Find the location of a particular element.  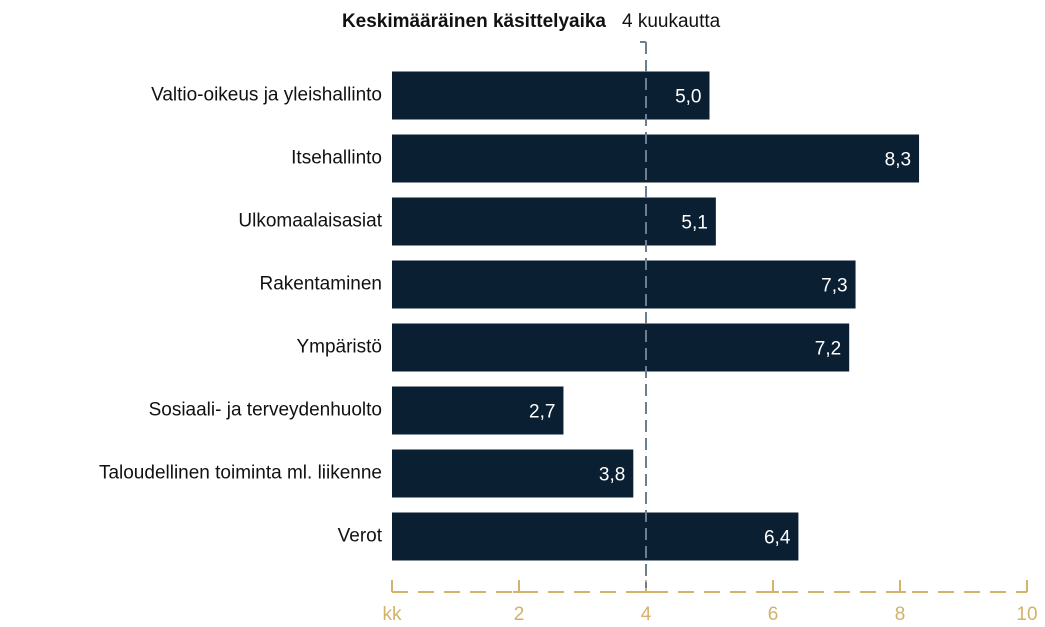

value-label: 7,3 is located at coordinates (834, 286).